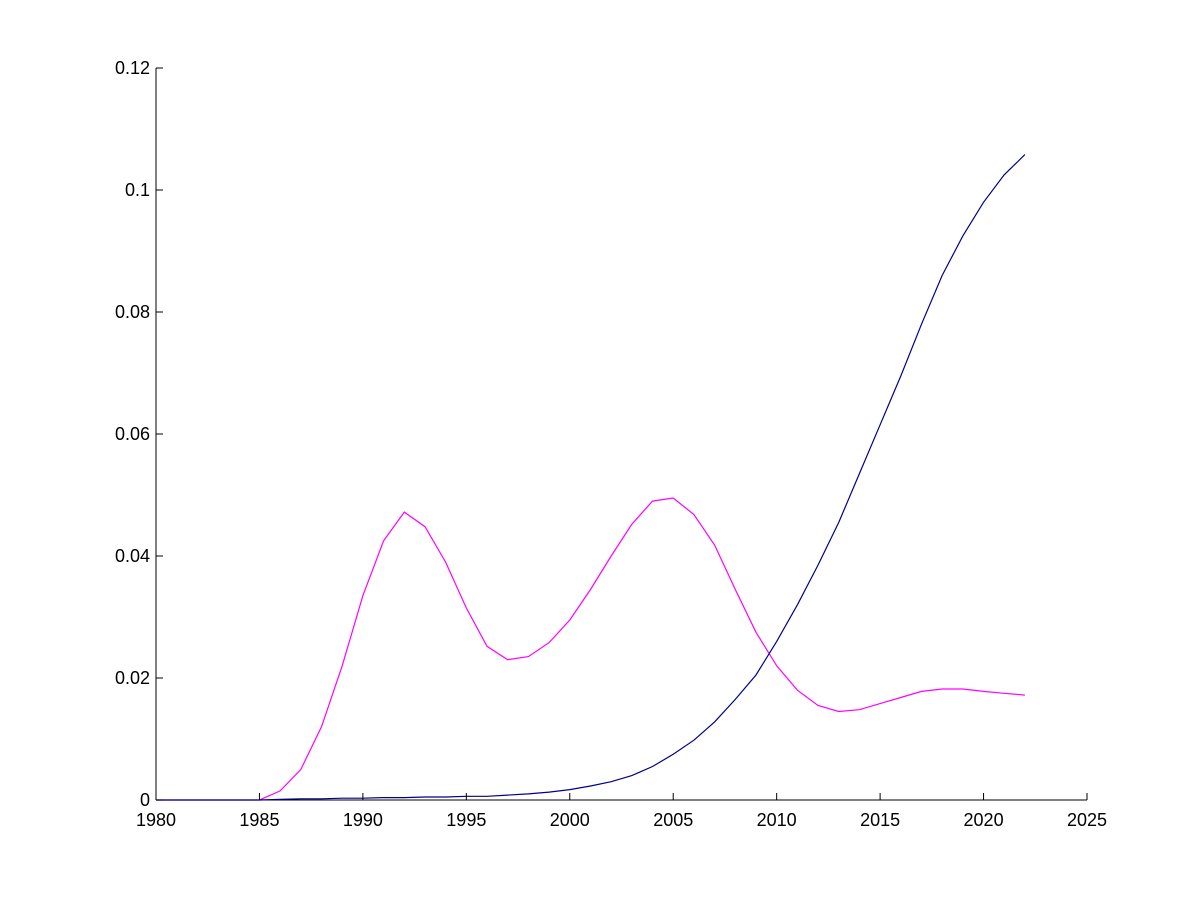 This screenshot has height=900, width=1200. I want to click on y-tick-label: 0.12, so click(132, 68).